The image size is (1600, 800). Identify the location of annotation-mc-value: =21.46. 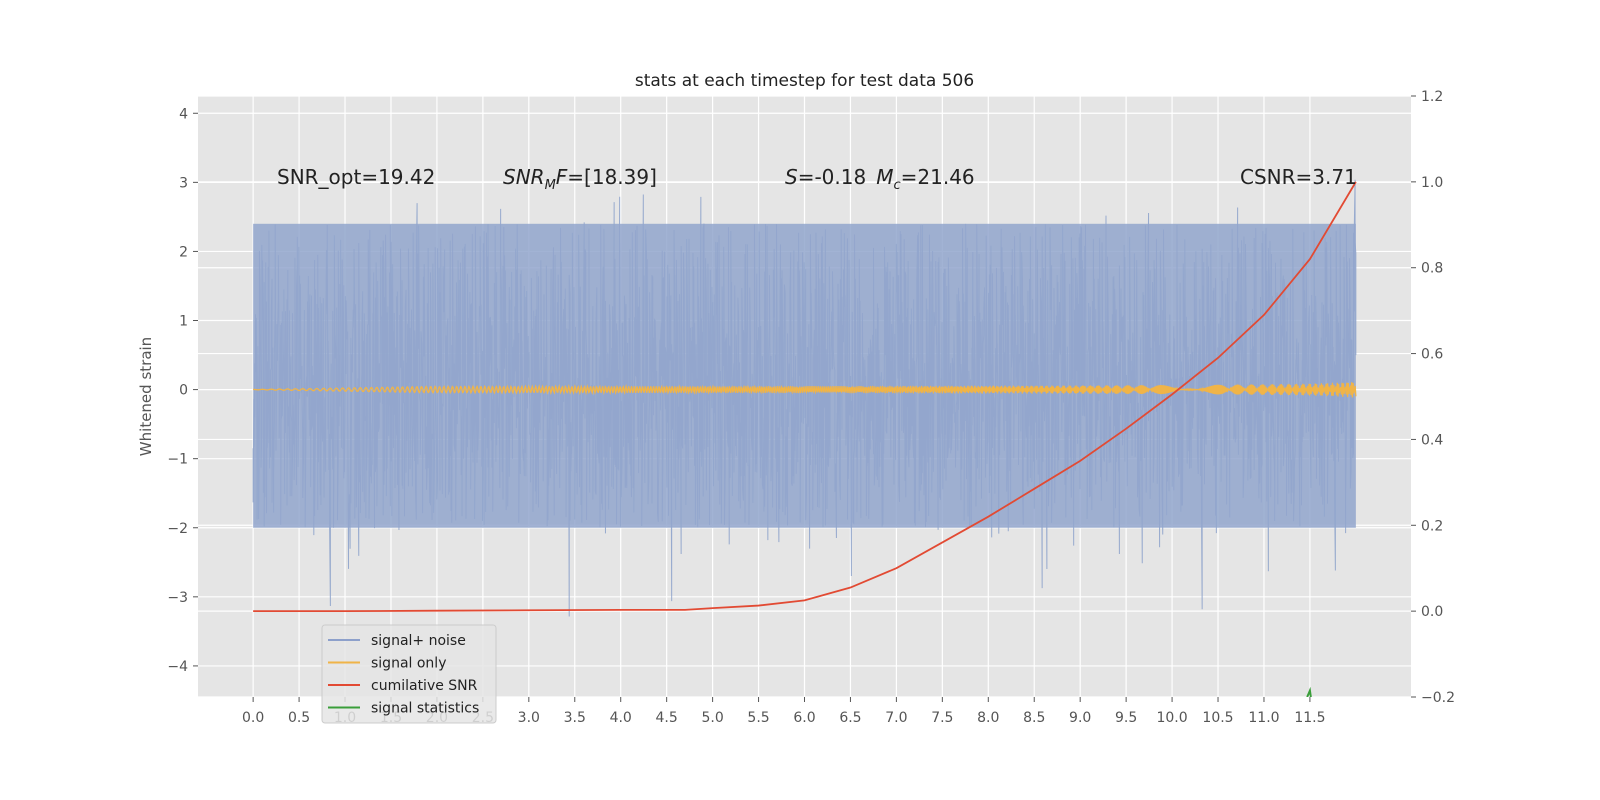
(938, 177).